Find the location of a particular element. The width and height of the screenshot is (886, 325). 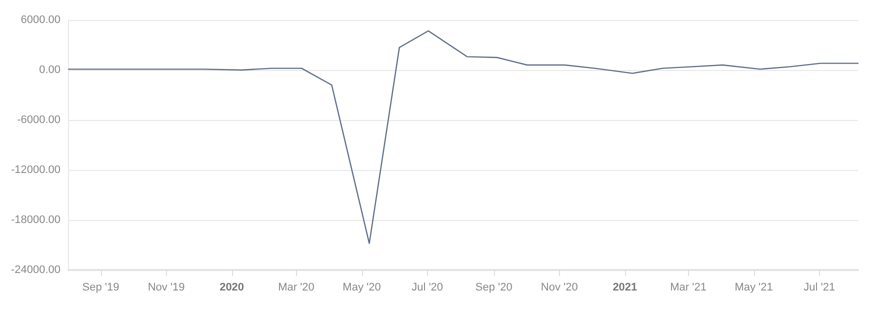

x-tick-label: Mar '20 is located at coordinates (296, 288).